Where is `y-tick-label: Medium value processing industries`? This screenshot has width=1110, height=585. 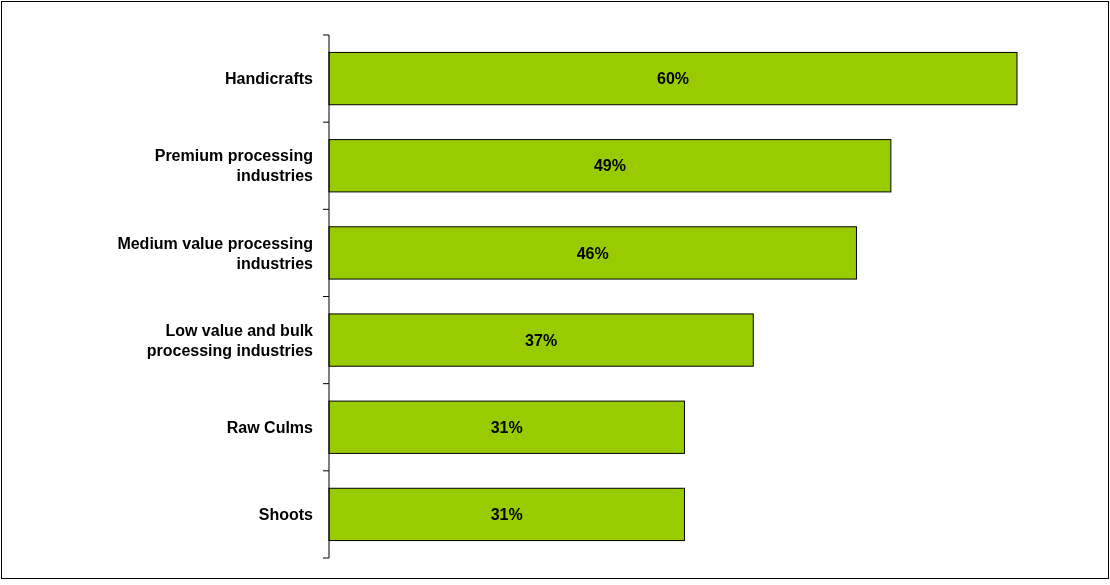
y-tick-label: Medium value processing industries is located at coordinates (215, 253).